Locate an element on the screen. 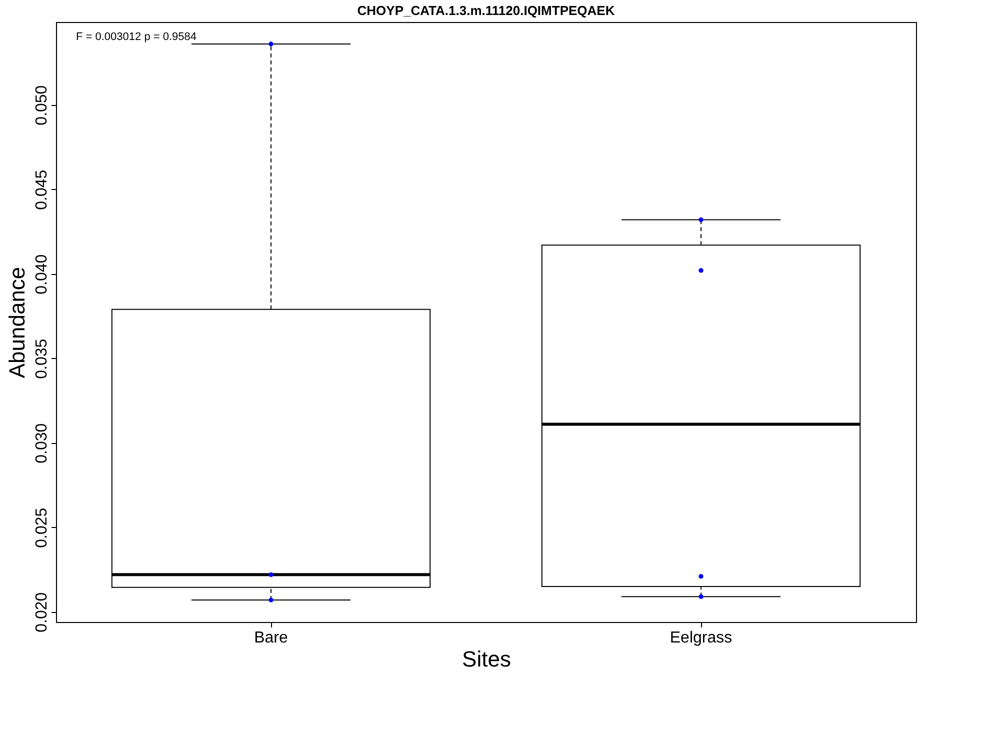 The width and height of the screenshot is (1000, 750). y-tick-label: 0.045 is located at coordinates (42, 190).